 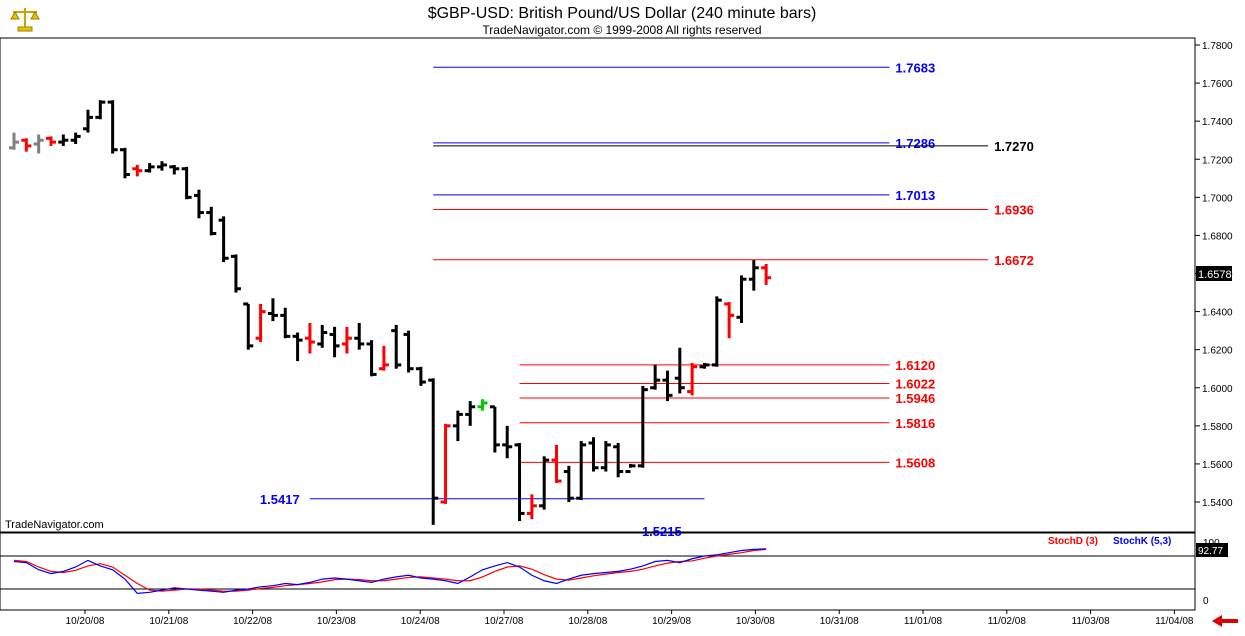 What do you see at coordinates (915, 398) in the screenshot?
I see `price-level-label: 1.5946` at bounding box center [915, 398].